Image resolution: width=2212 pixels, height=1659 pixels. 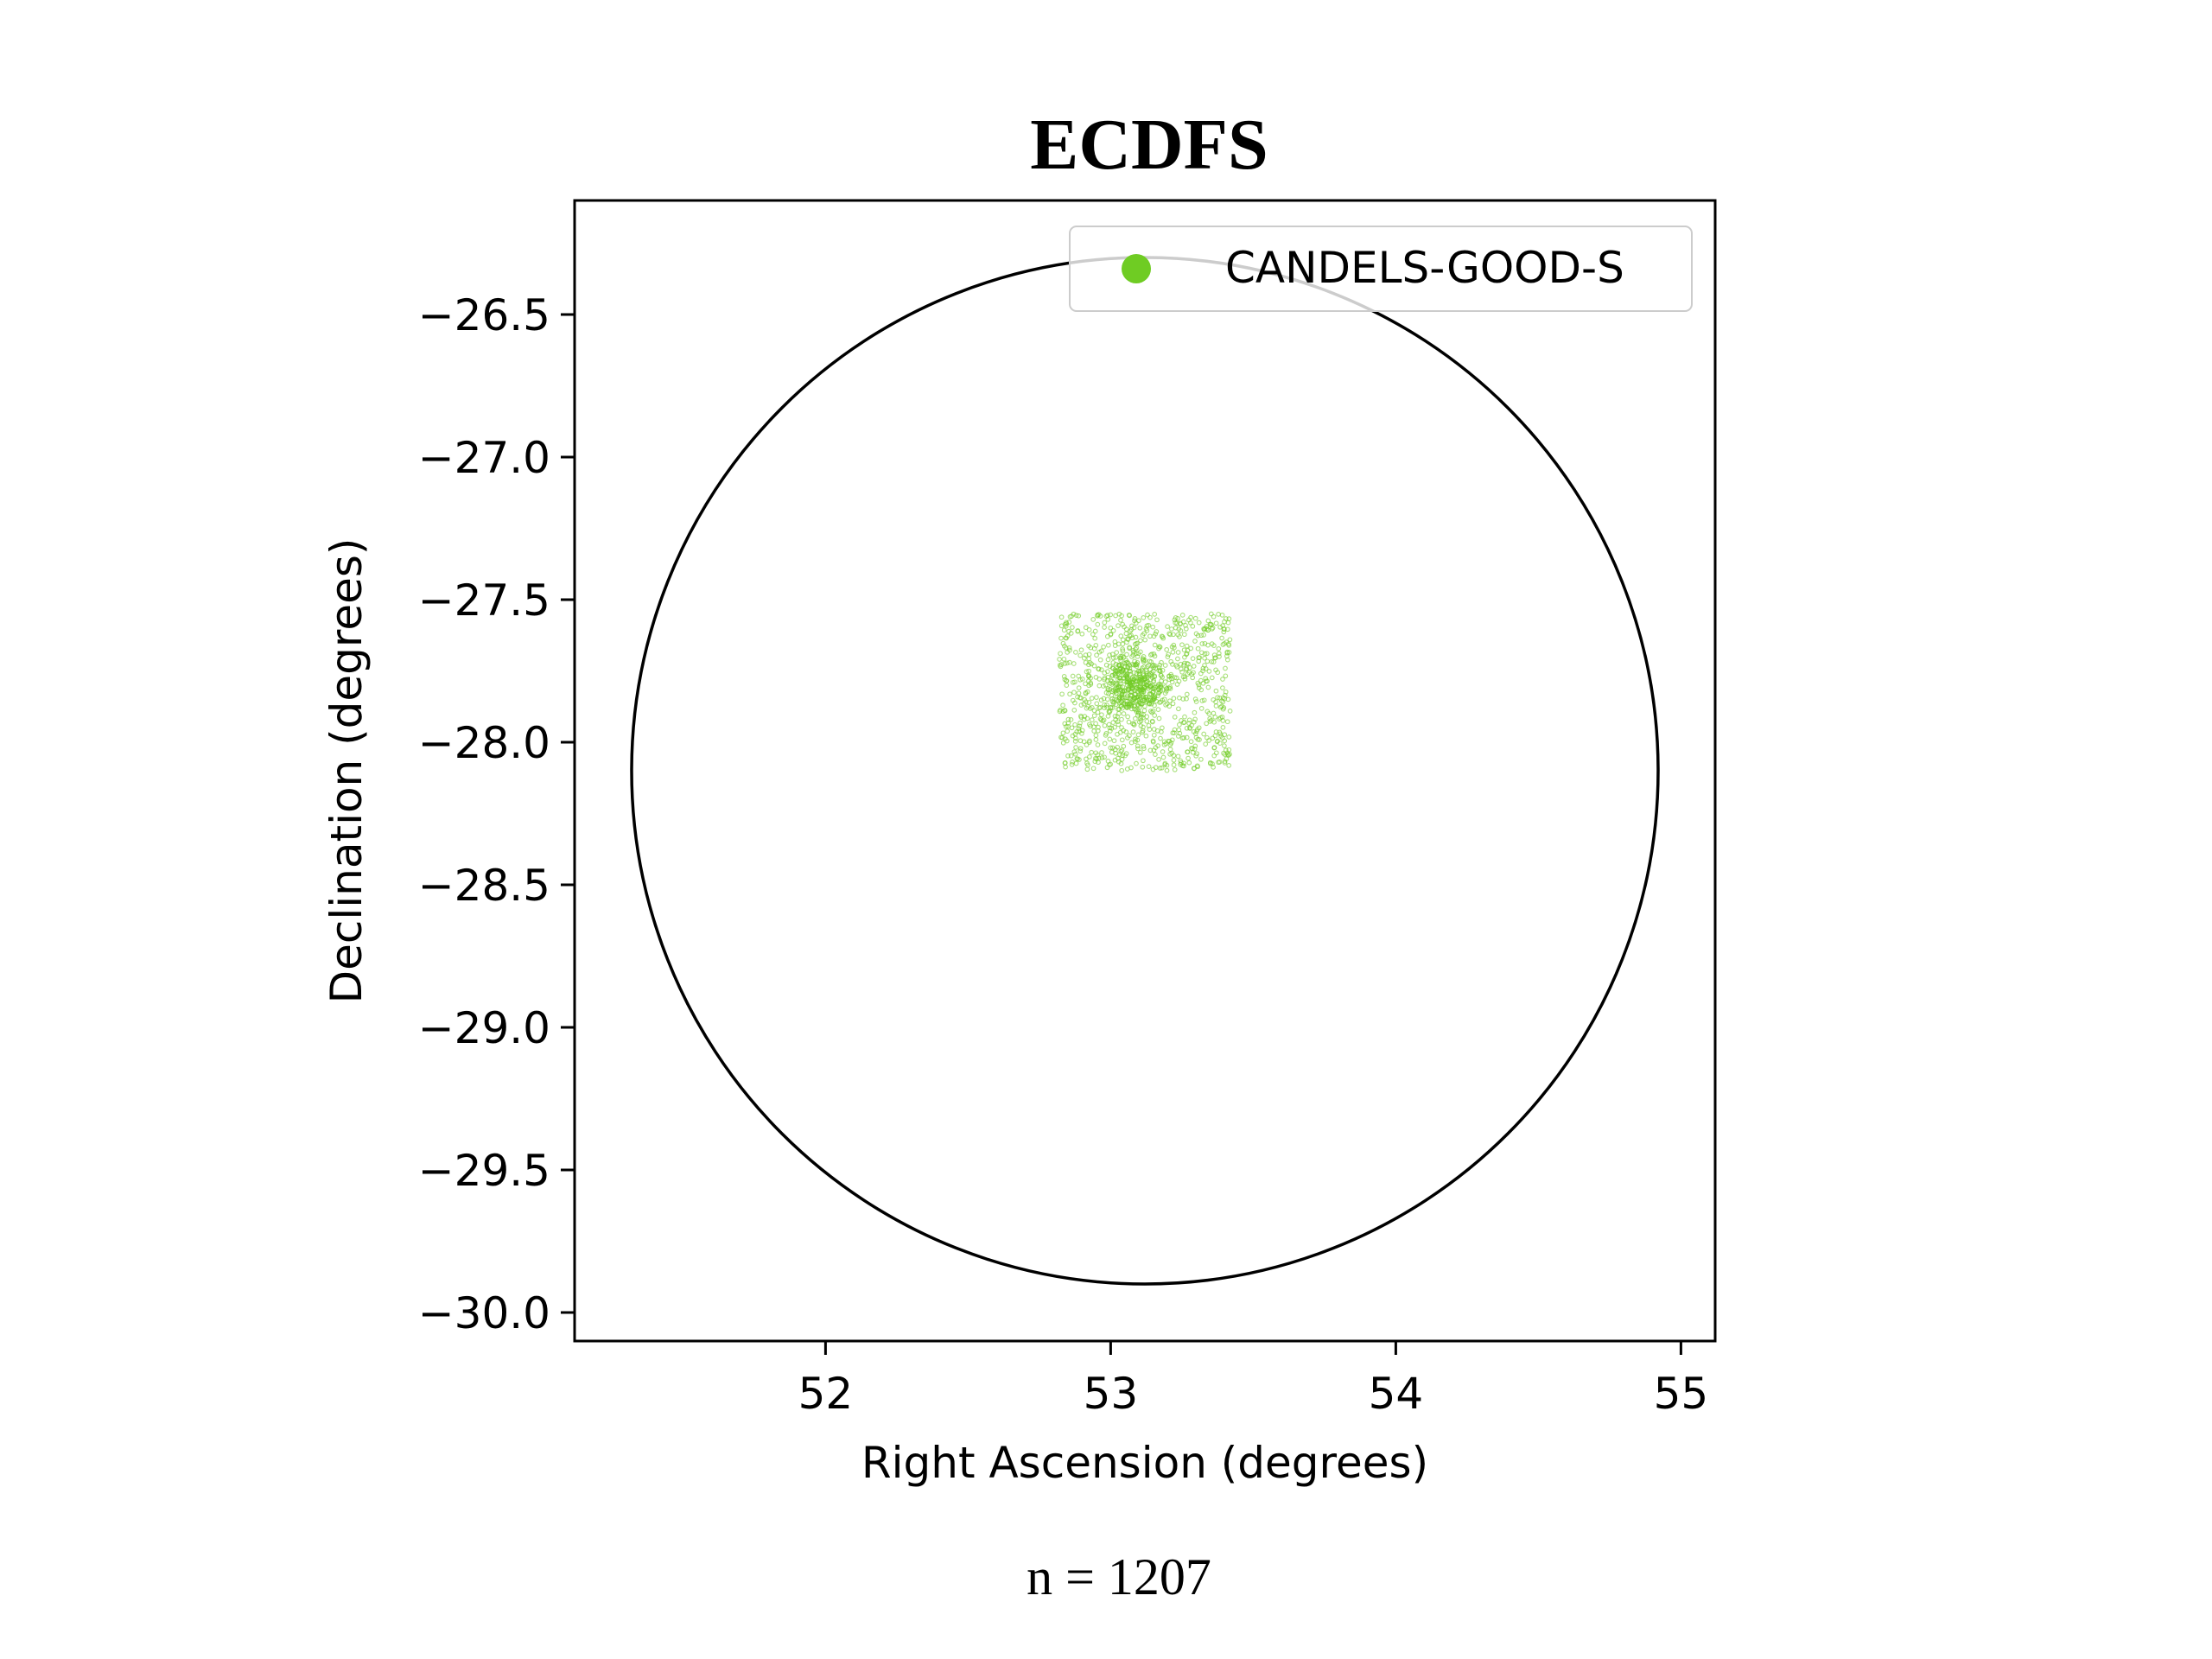 What do you see at coordinates (484, 1028) in the screenshot?
I see `y-tick-label: −29.0` at bounding box center [484, 1028].